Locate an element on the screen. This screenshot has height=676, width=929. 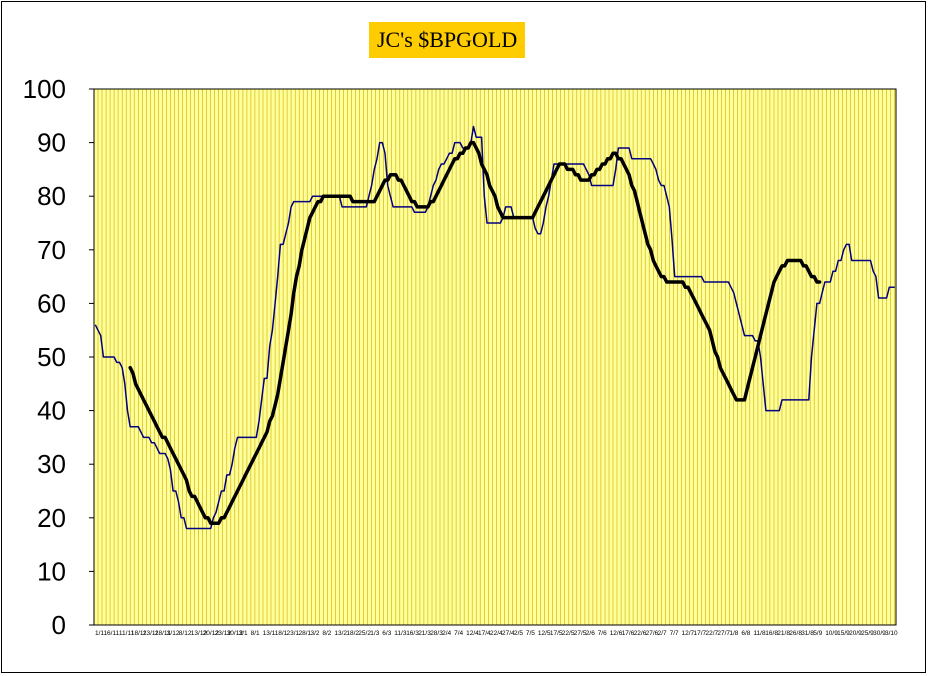
x-tick-label: 28/3 is located at coordinates (436, 633).